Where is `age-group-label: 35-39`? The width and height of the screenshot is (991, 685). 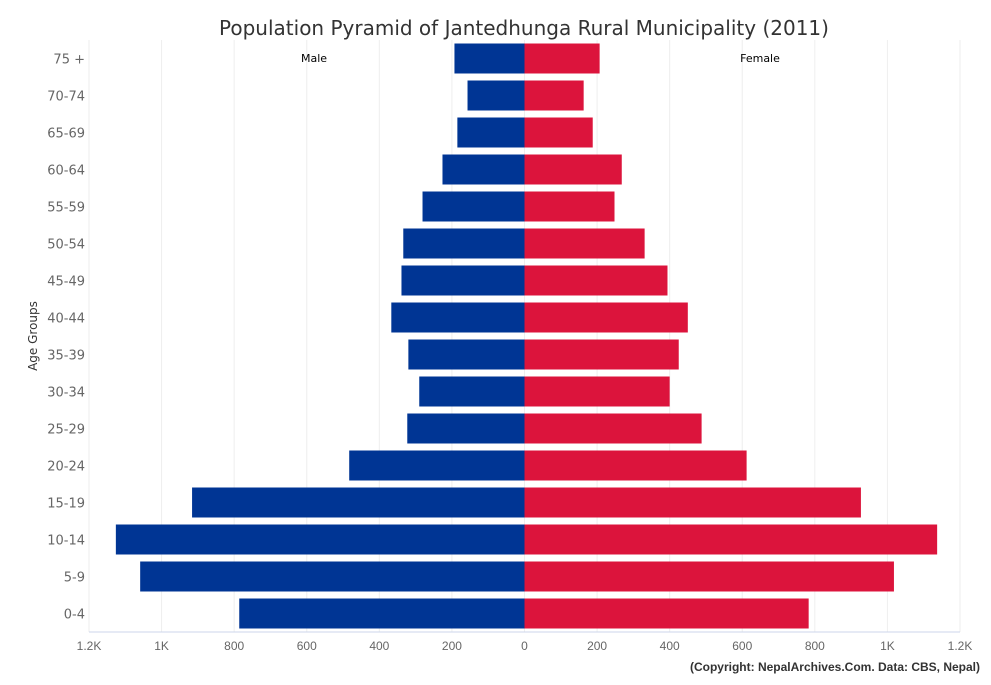 age-group-label: 35-39 is located at coordinates (66, 356).